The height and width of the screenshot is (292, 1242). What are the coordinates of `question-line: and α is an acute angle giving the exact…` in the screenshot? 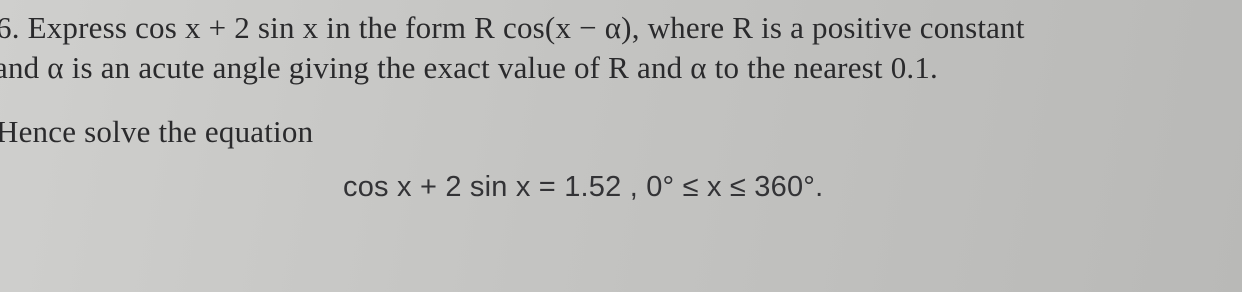 It's located at (469, 67).